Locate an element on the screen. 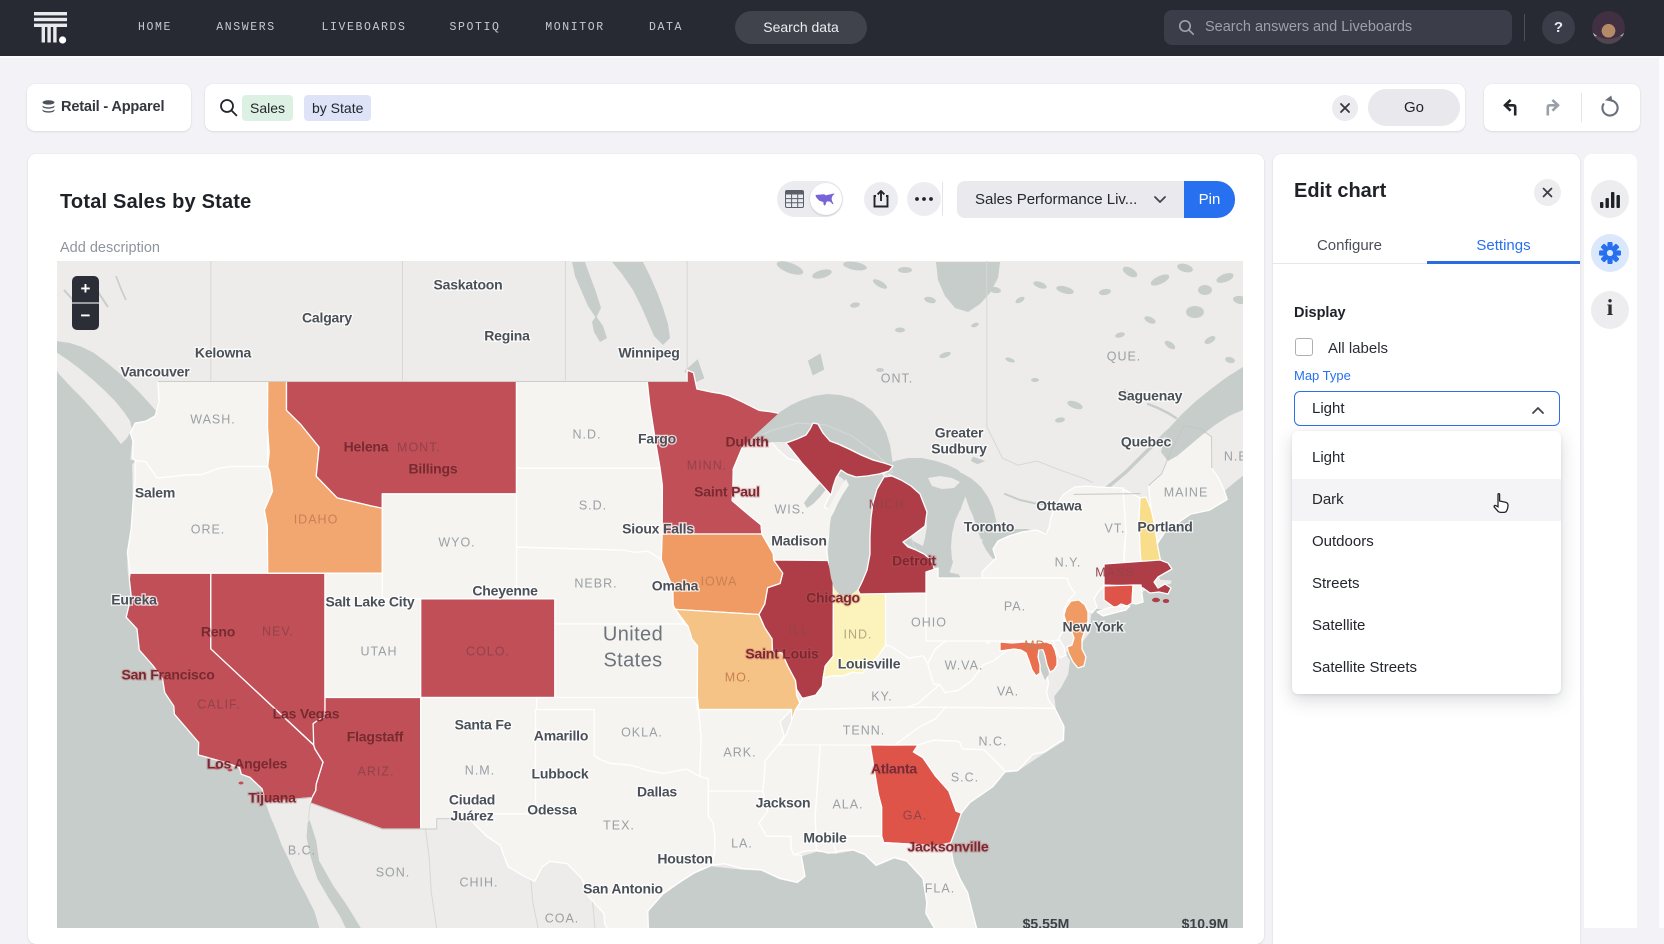 Image resolution: width=1664 pixels, height=944 pixels. svg-text: Odessa is located at coordinates (552, 810).